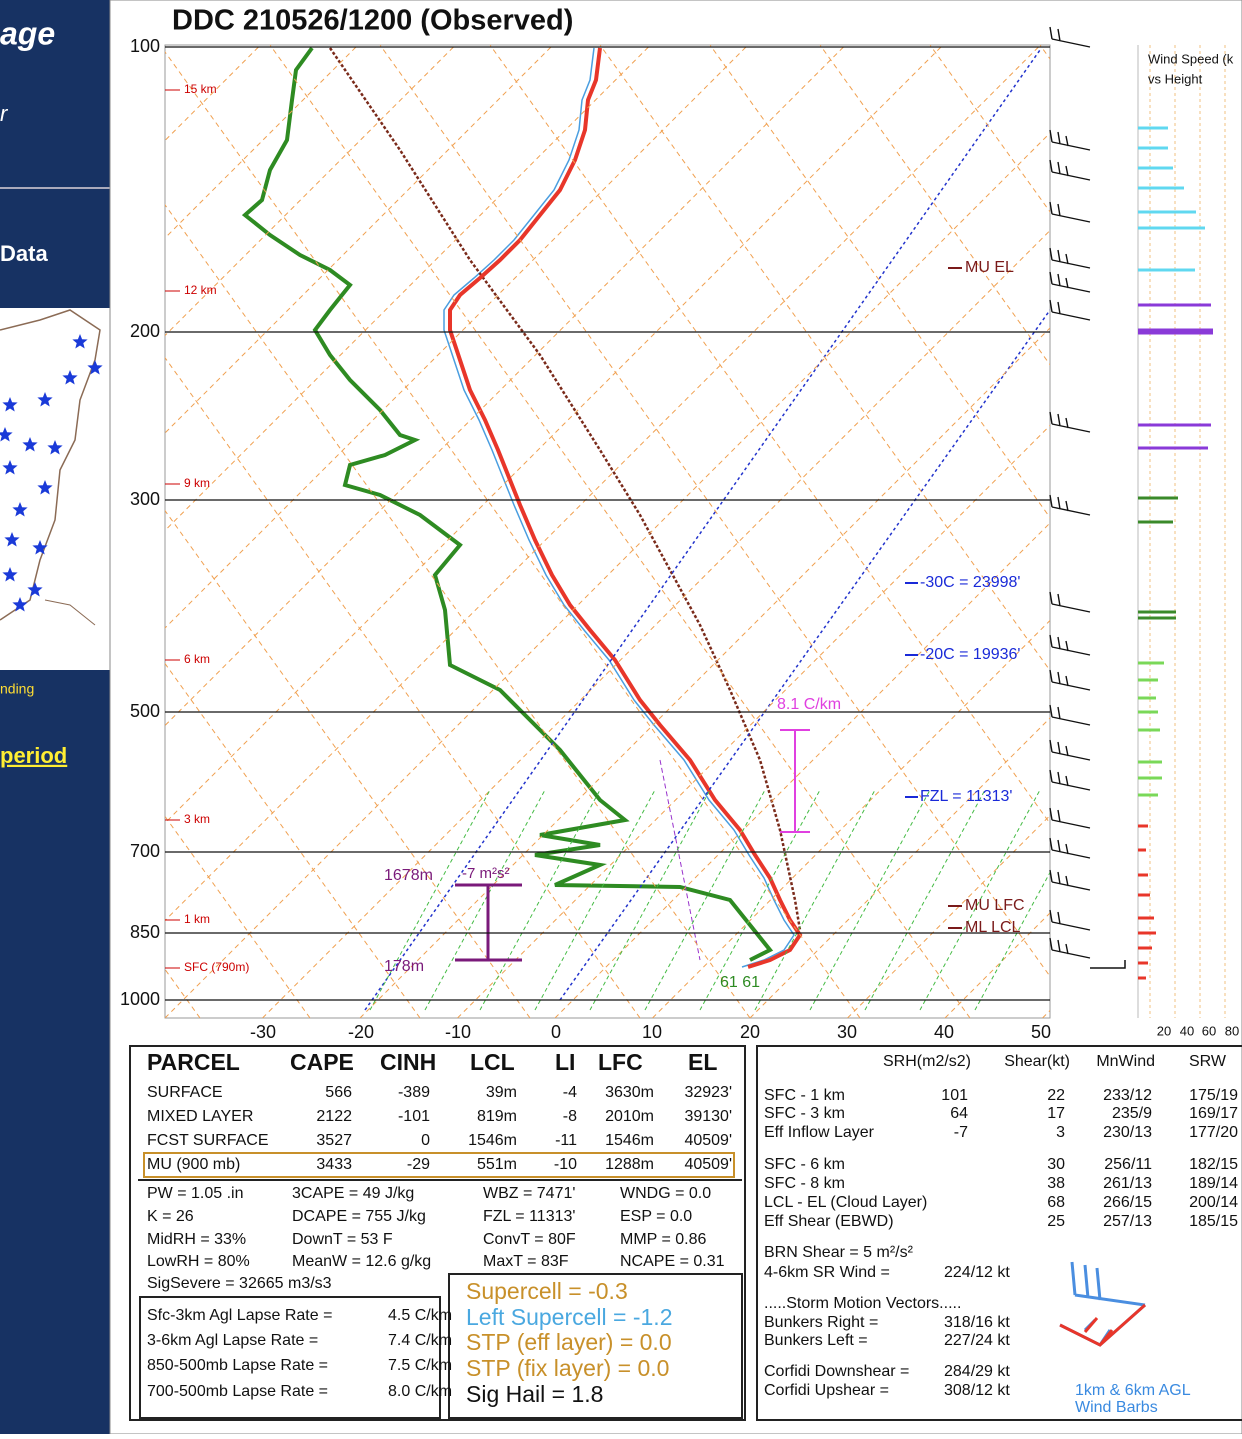  Describe the element at coordinates (1125, 1061) in the screenshot. I see `shear-header: MnWind` at that location.